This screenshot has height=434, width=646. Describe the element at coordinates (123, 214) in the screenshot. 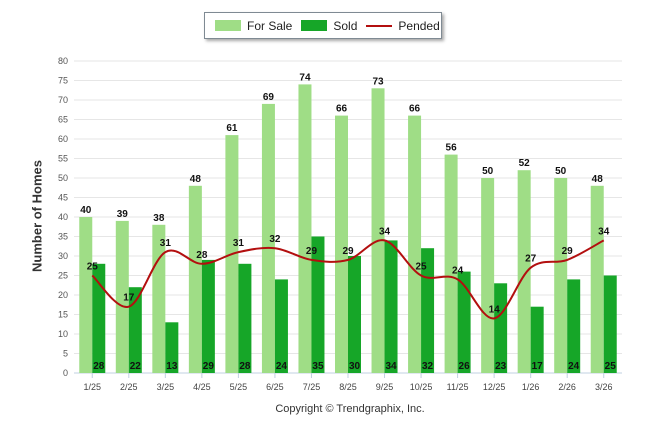

I see `data-label-for-sale: 39` at that location.